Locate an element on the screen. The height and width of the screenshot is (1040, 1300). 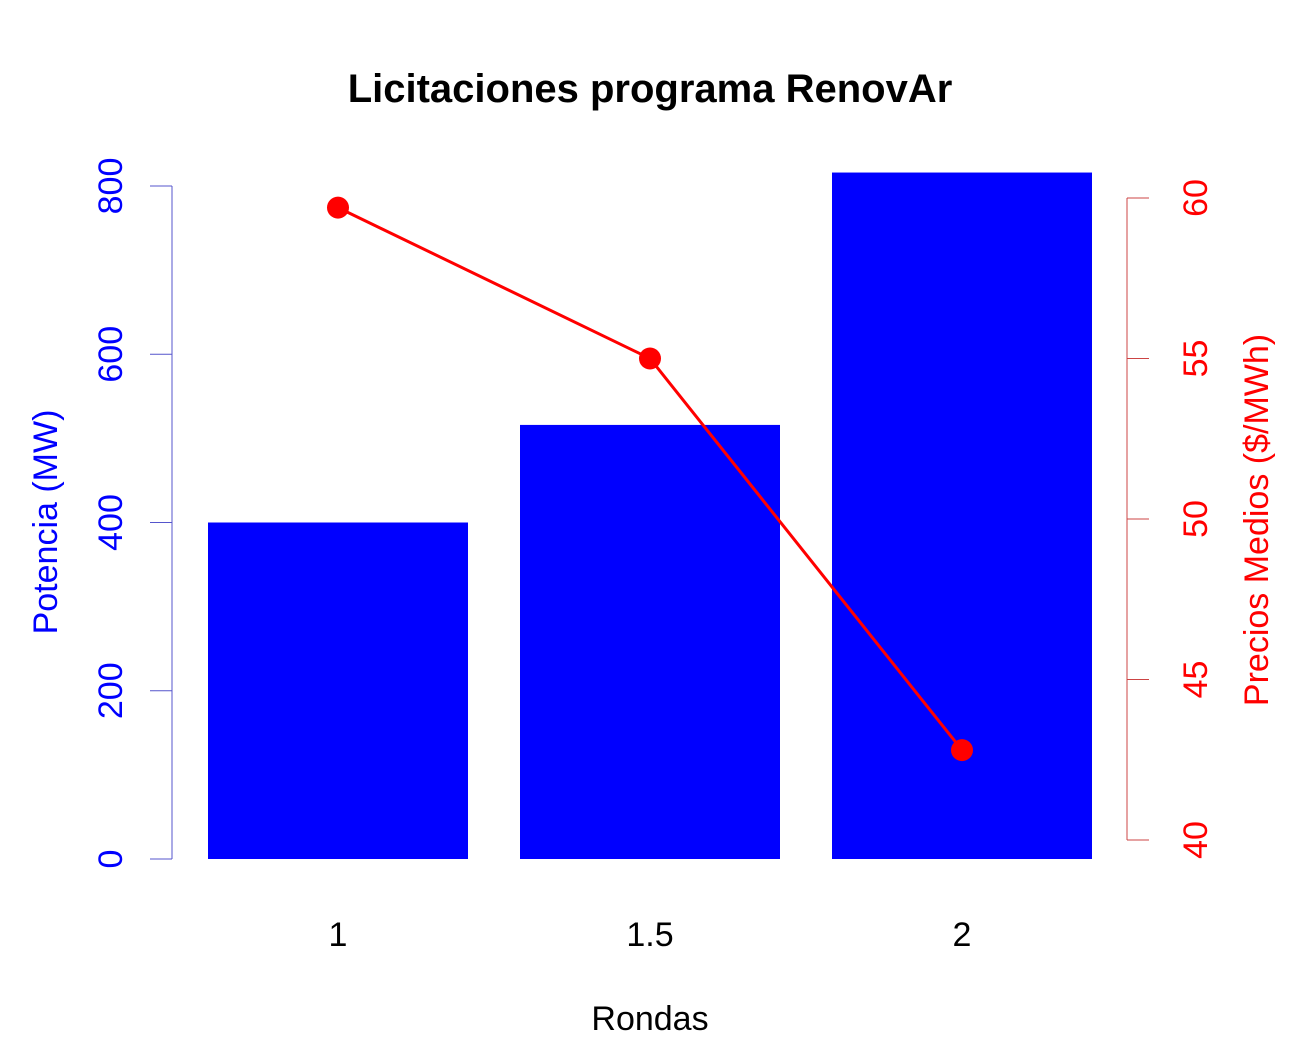
bar-1.5 is located at coordinates (650, 641).